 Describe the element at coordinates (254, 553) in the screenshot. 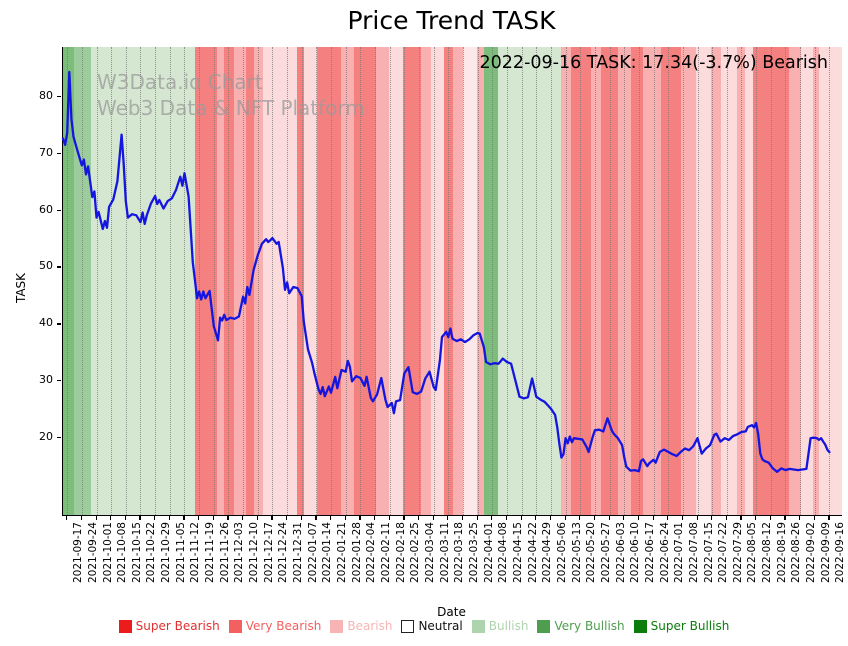

I see `x-tick-label: 2021-12-10` at that location.